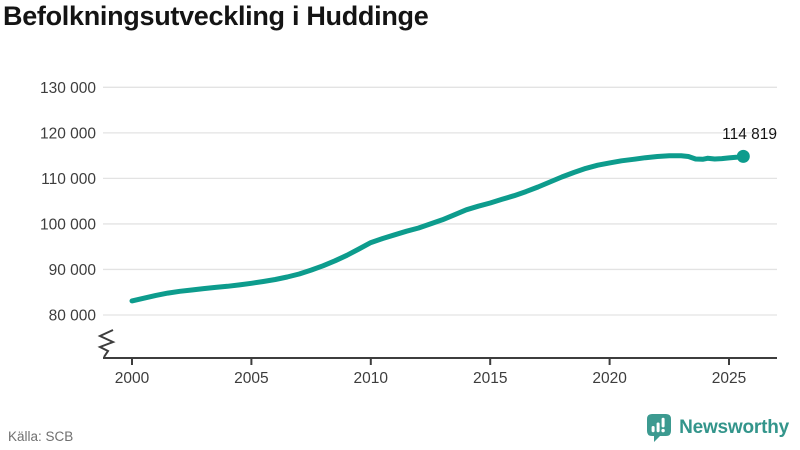 Image resolution: width=800 pixels, height=450 pixels. What do you see at coordinates (609, 378) in the screenshot?
I see `x-axis-label: 2020` at bounding box center [609, 378].